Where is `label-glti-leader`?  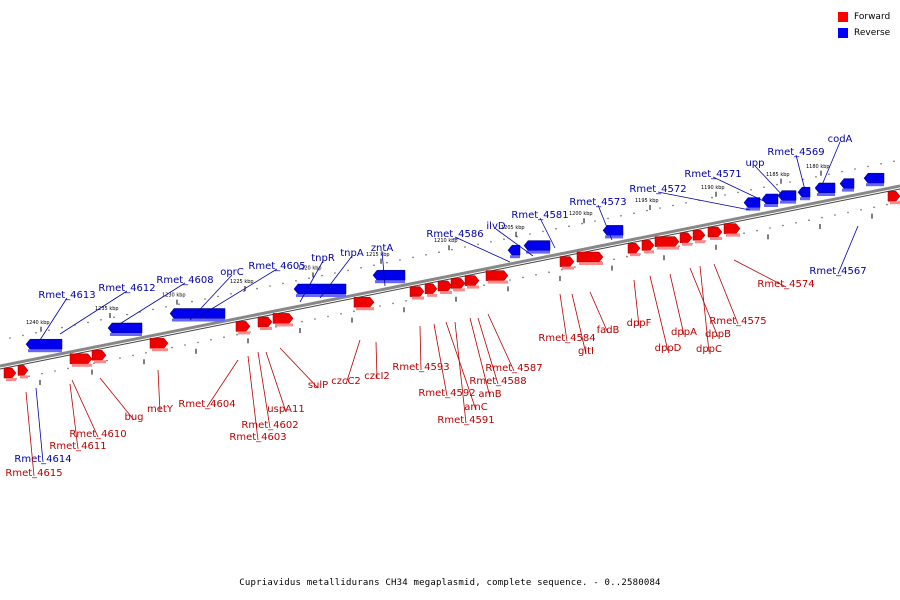
label-glti-leader is located at coordinates (579, 324).